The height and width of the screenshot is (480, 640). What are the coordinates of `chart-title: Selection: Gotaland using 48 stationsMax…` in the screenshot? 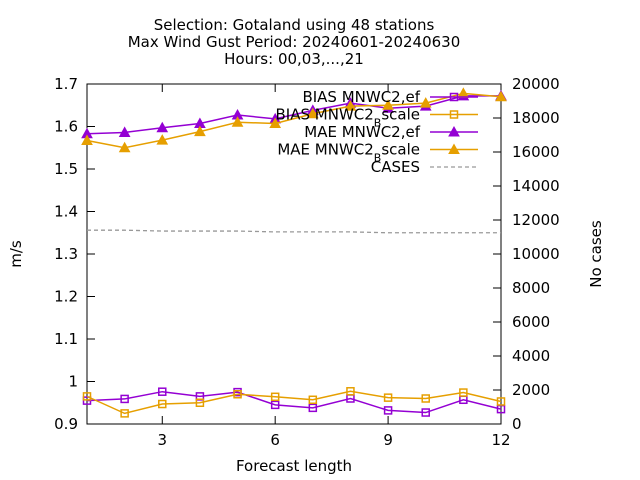 It's located at (294, 42).